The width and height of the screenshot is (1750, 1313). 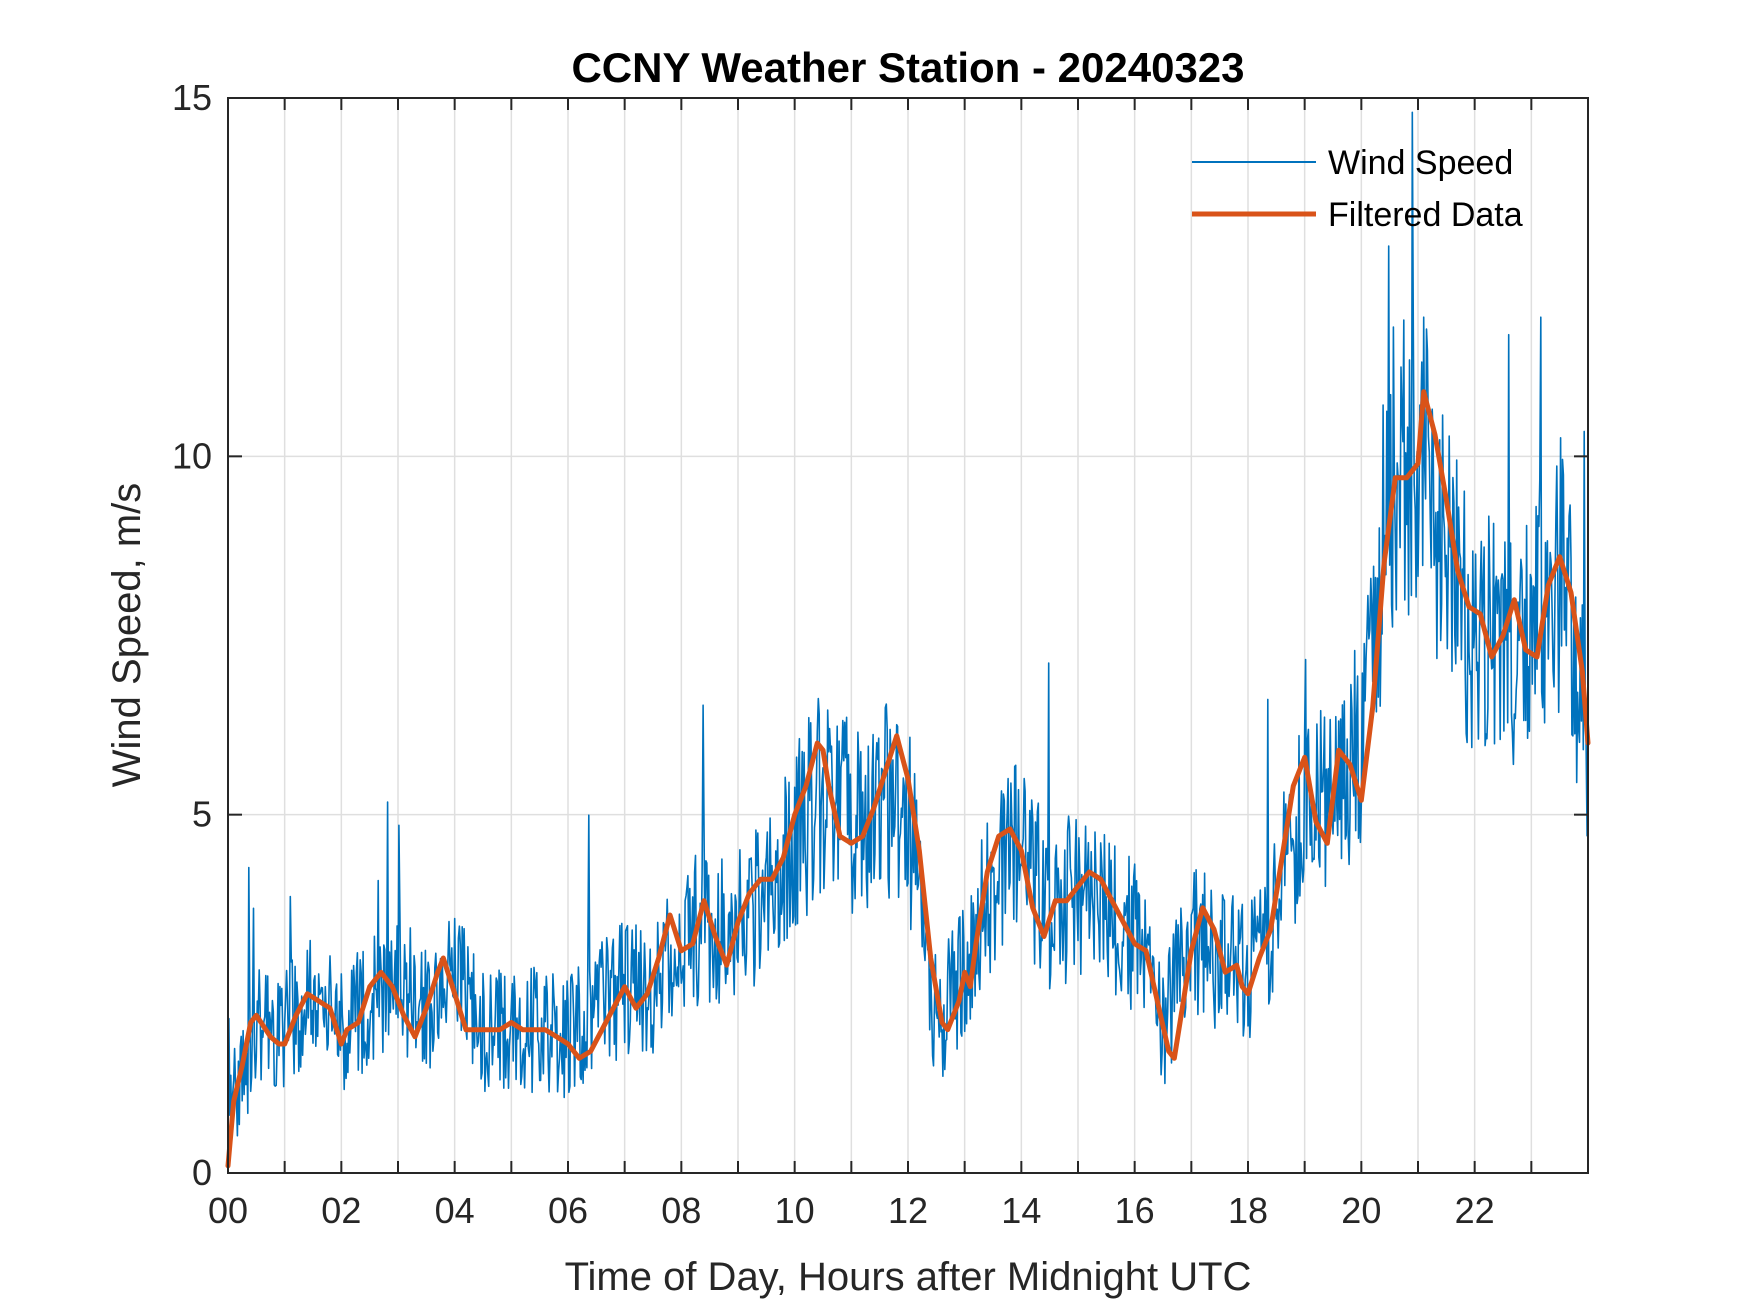 What do you see at coordinates (908, 1277) in the screenshot?
I see `x-axis-label: Time of Day, Hours after Midnight UTC` at bounding box center [908, 1277].